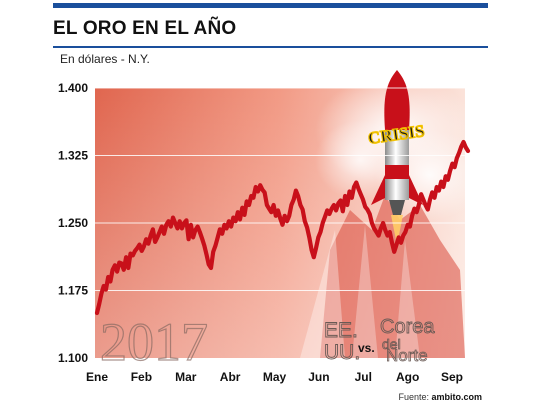 The width and height of the screenshot is (540, 405). I want to click on y-tick-label: 1.325, so click(73, 156).